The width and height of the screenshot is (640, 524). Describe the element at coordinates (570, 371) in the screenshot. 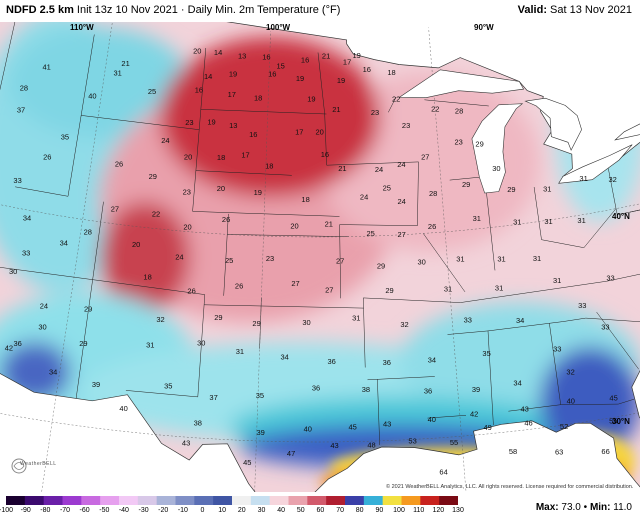

I see `temperature-value: 32` at that location.